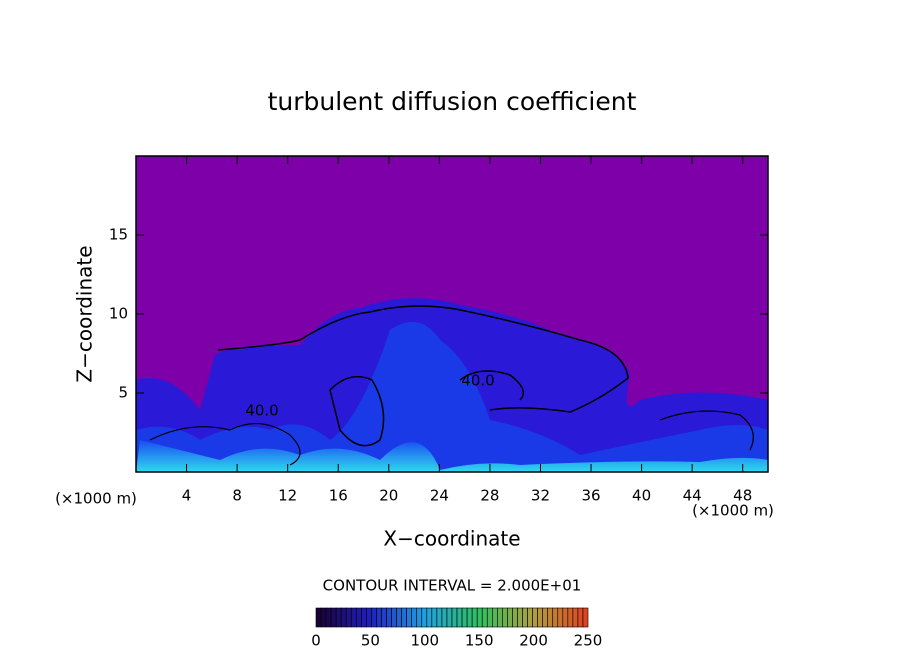 This screenshot has width=904, height=654. Describe the element at coordinates (424, 641) in the screenshot. I see `colorbar-tick-label: 100` at that location.